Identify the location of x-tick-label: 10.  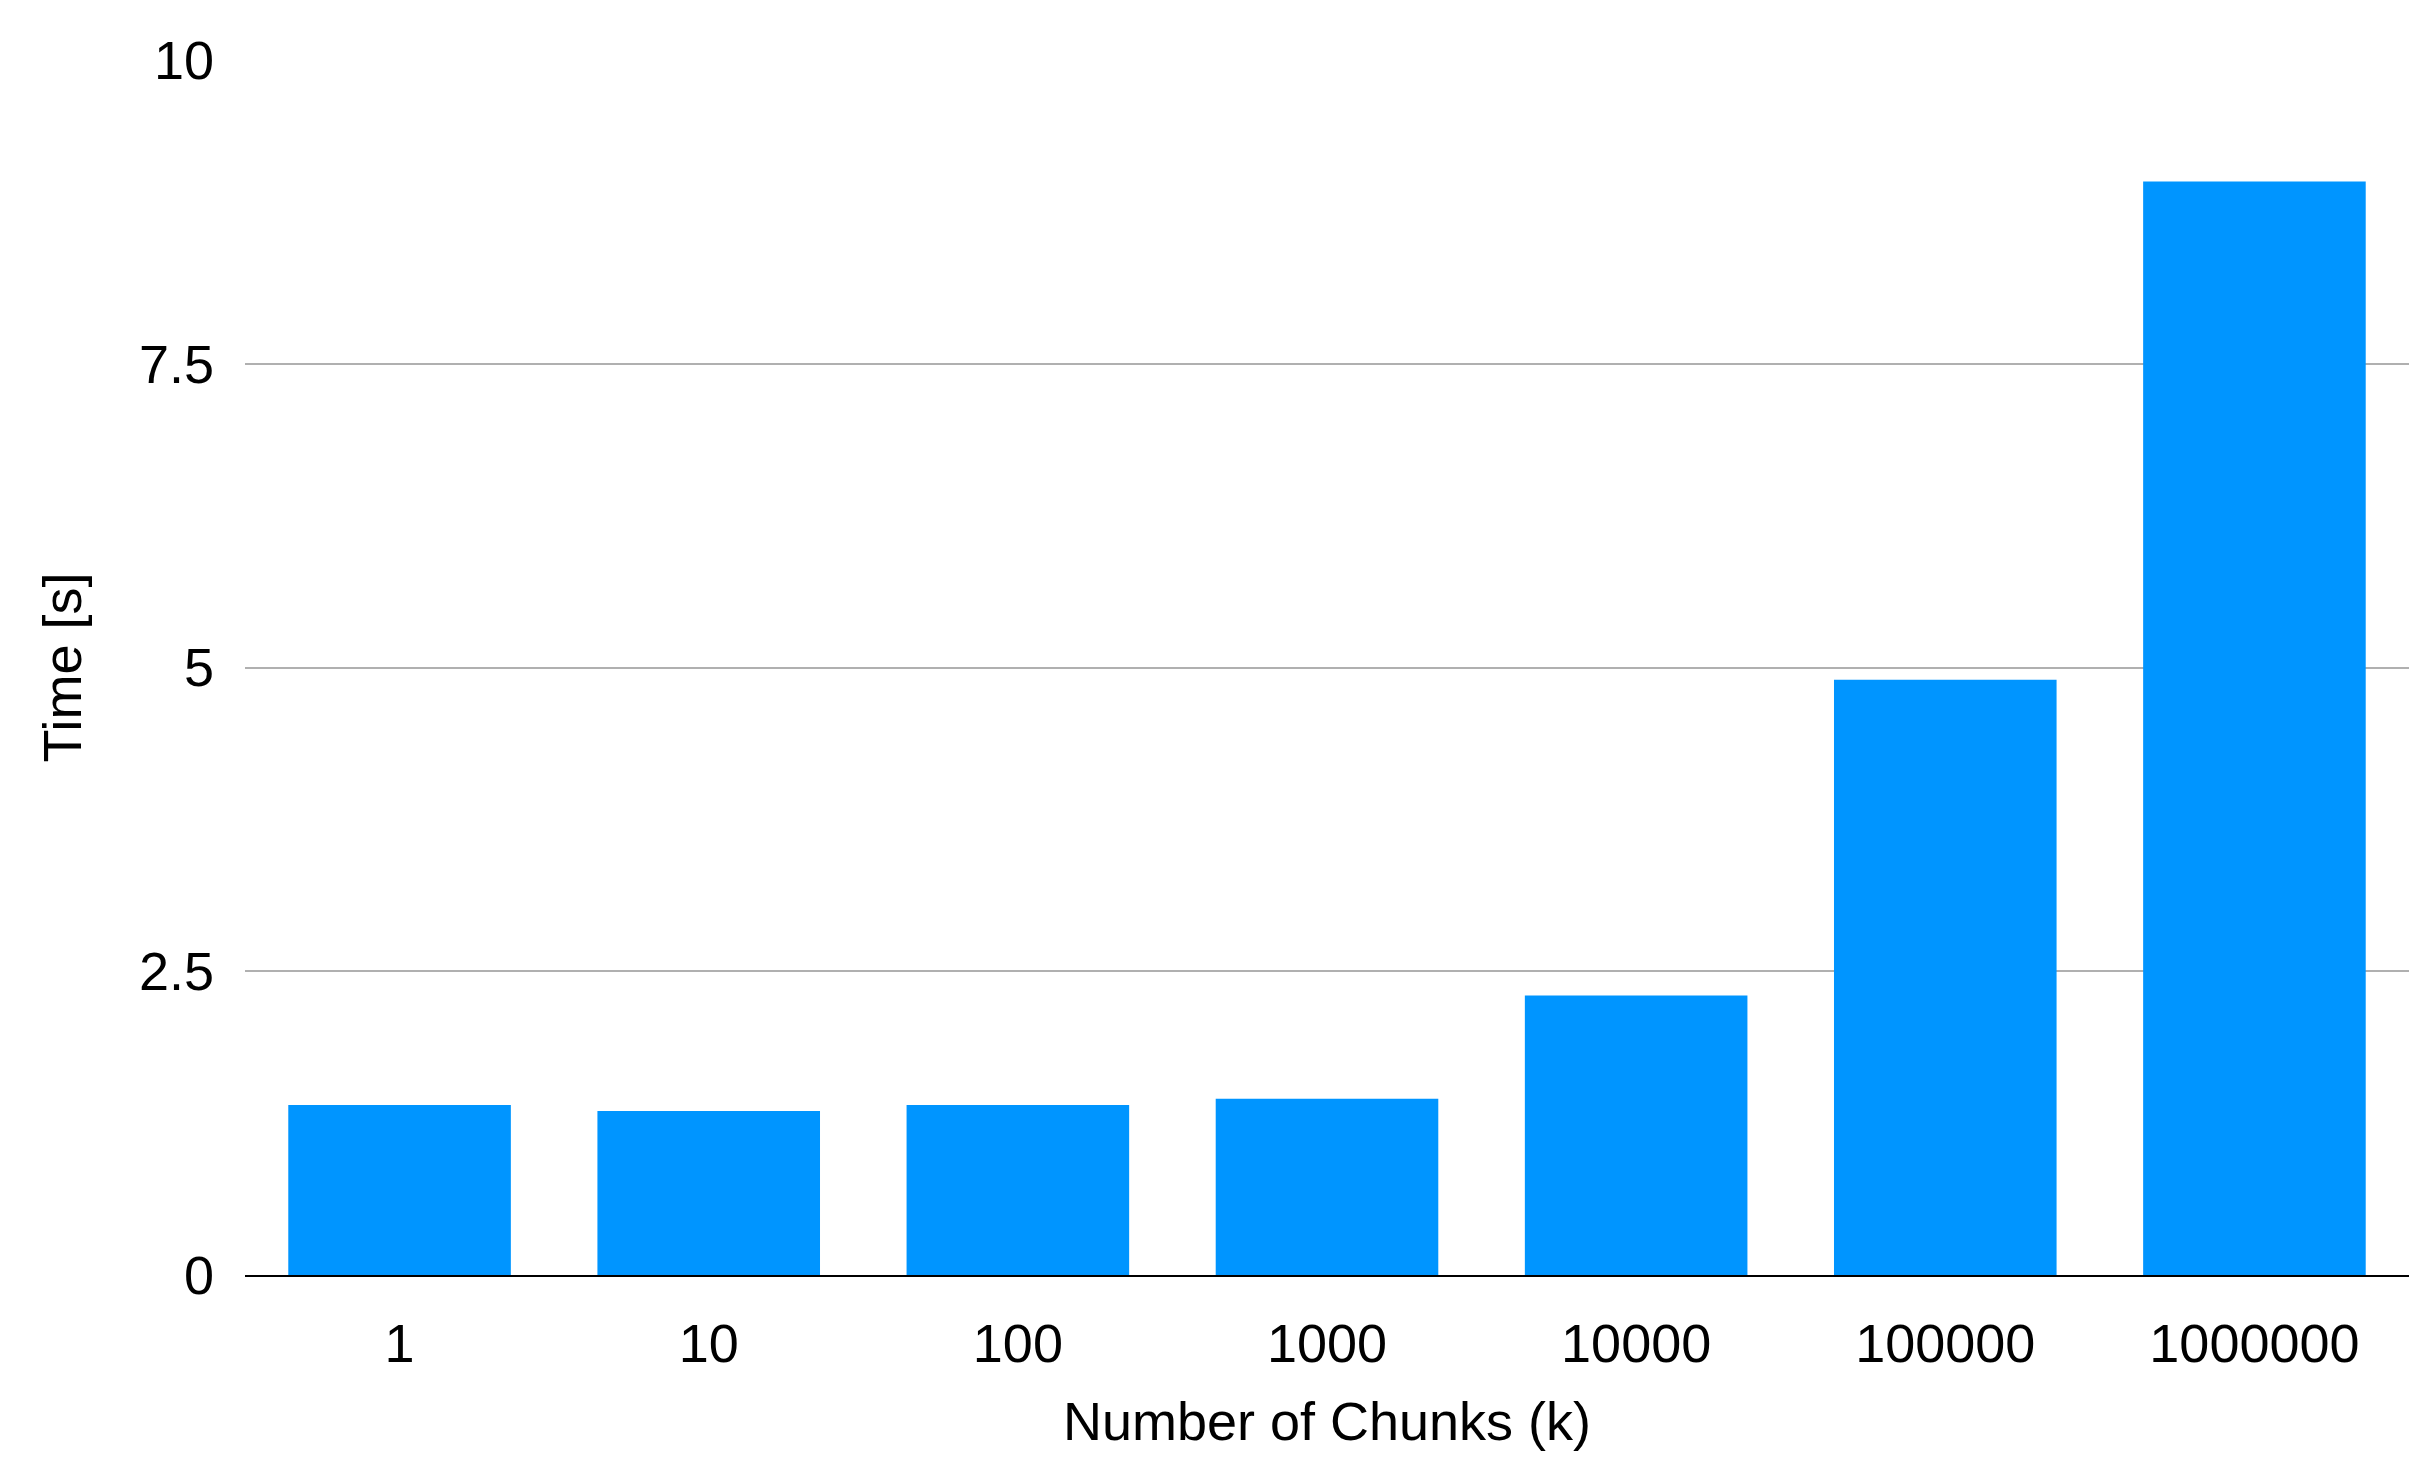
(708, 1342).